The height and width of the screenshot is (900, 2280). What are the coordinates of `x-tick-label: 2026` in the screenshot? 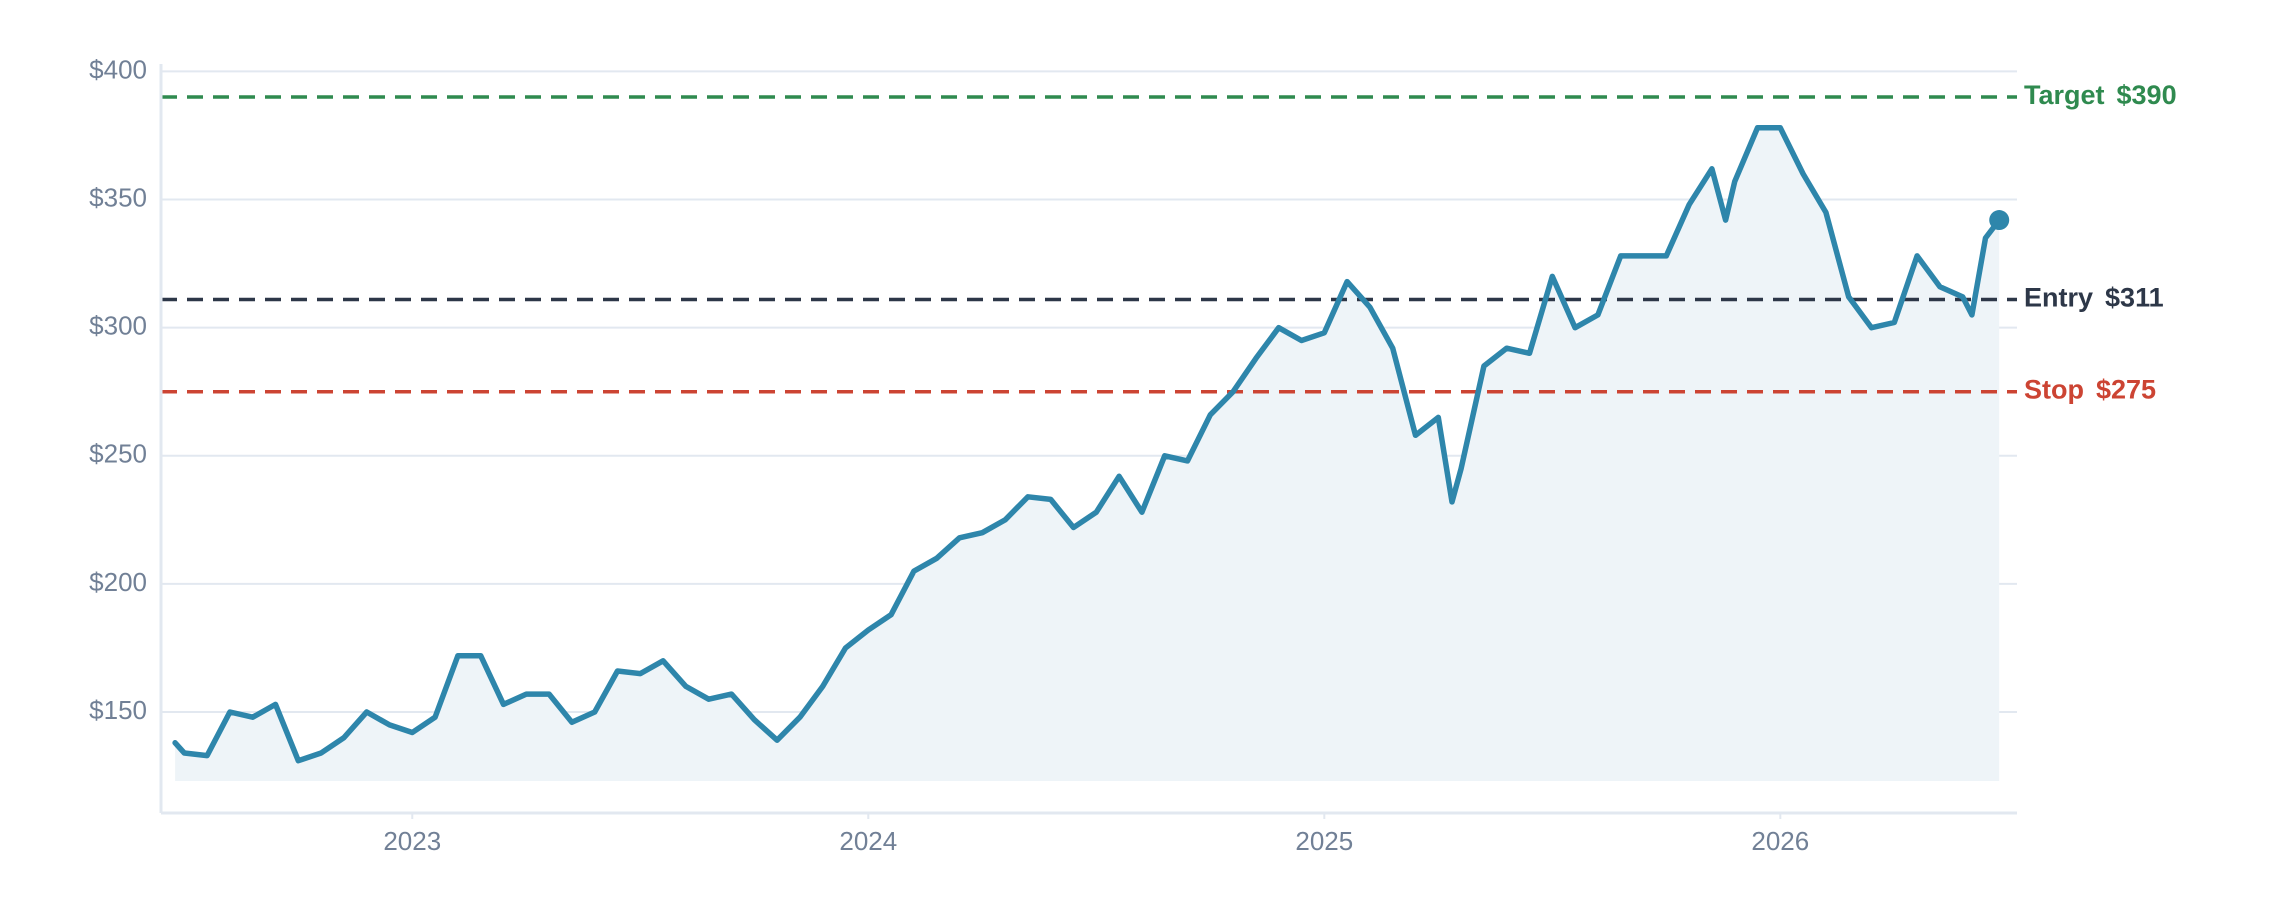 It's located at (1780, 841).